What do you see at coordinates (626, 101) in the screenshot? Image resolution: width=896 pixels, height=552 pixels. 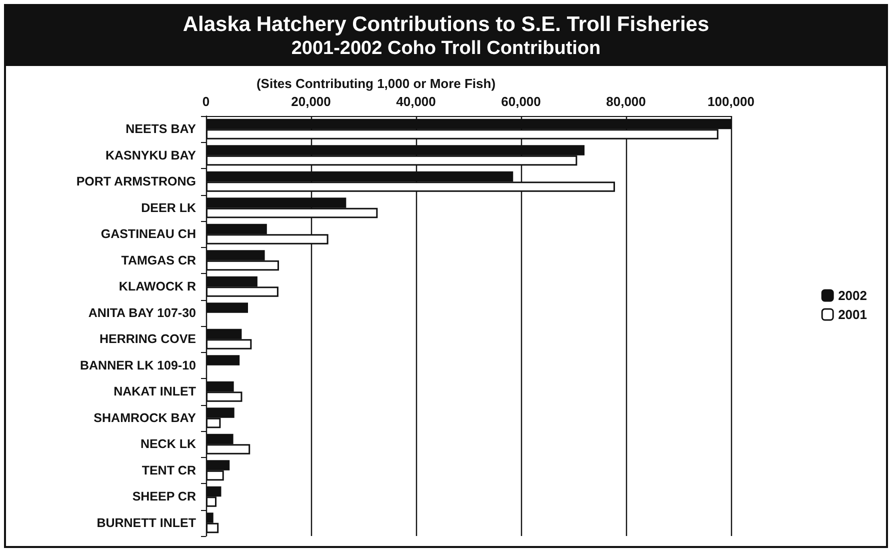 I see `x-tick-label: 80,000` at bounding box center [626, 101].